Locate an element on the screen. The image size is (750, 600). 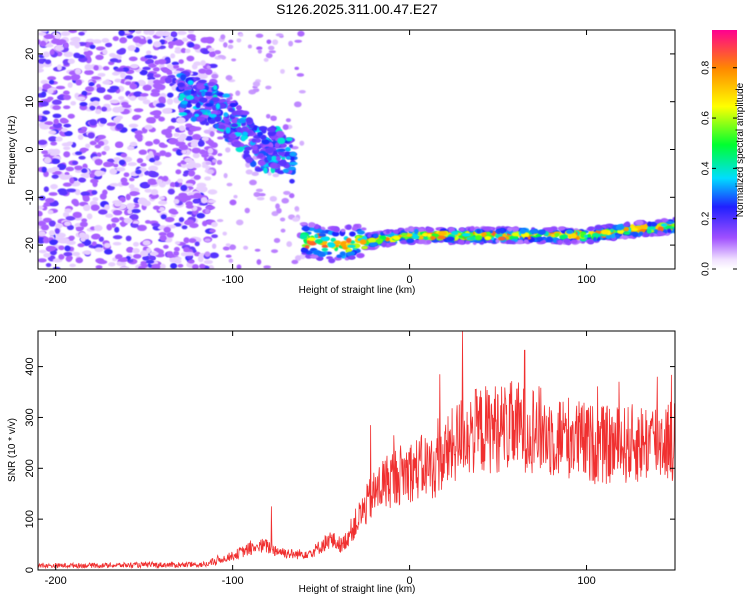
heatmap-xtick-label: 100 is located at coordinates (586, 280).